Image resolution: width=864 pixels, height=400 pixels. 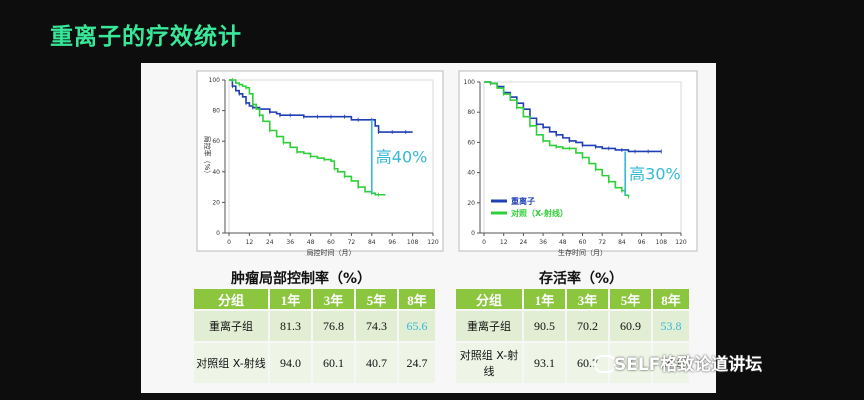 What do you see at coordinates (544, 326) in the screenshot?
I see `value-cell: 90.5` at bounding box center [544, 326].